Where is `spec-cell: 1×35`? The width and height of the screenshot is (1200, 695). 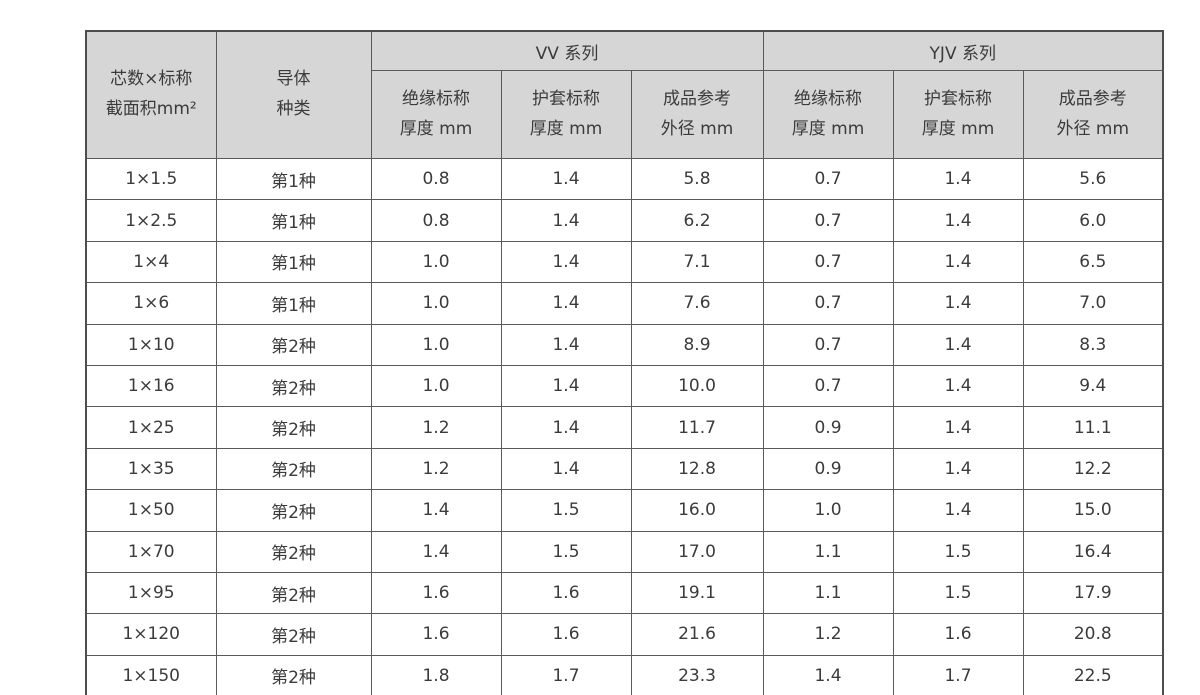
spec-cell: 1×35 is located at coordinates (151, 469).